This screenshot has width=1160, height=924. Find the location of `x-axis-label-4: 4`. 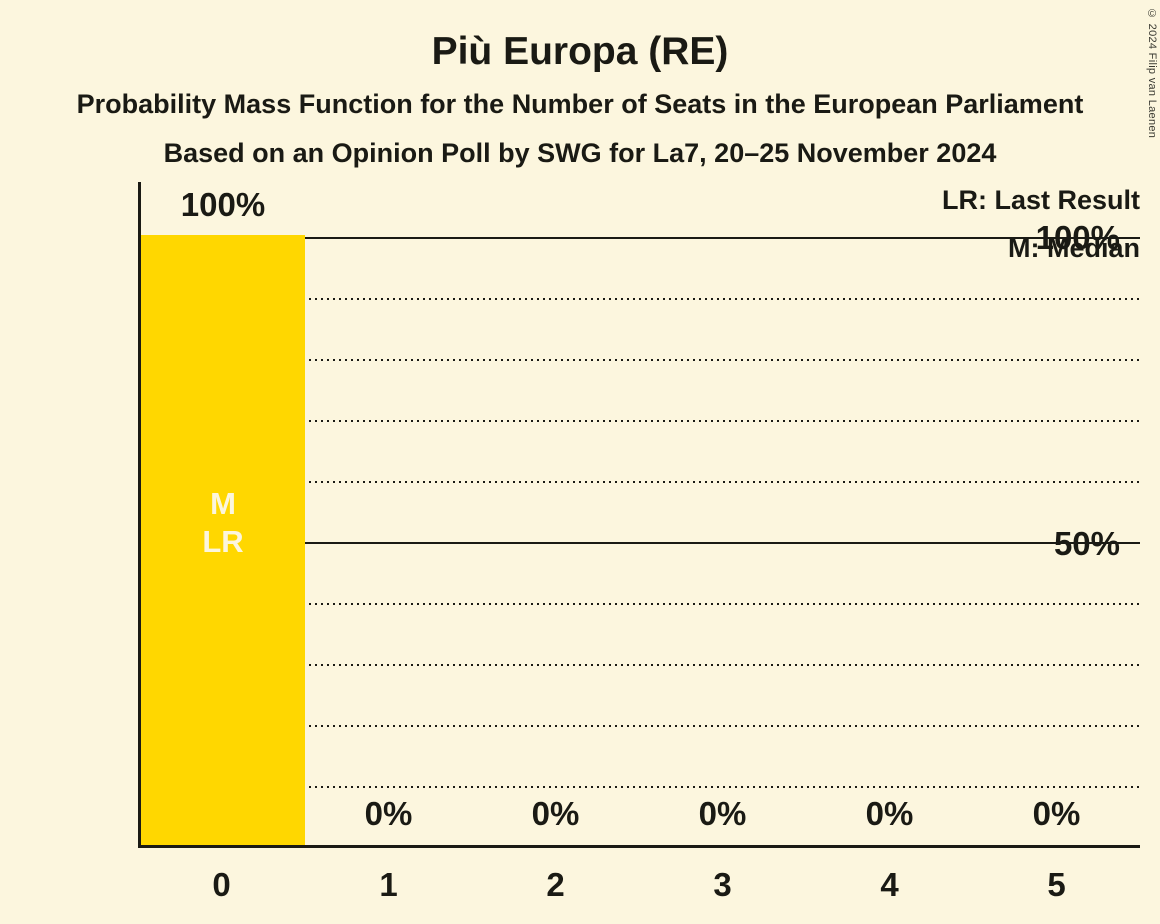

x-axis-label-4: 4 is located at coordinates (889, 884).